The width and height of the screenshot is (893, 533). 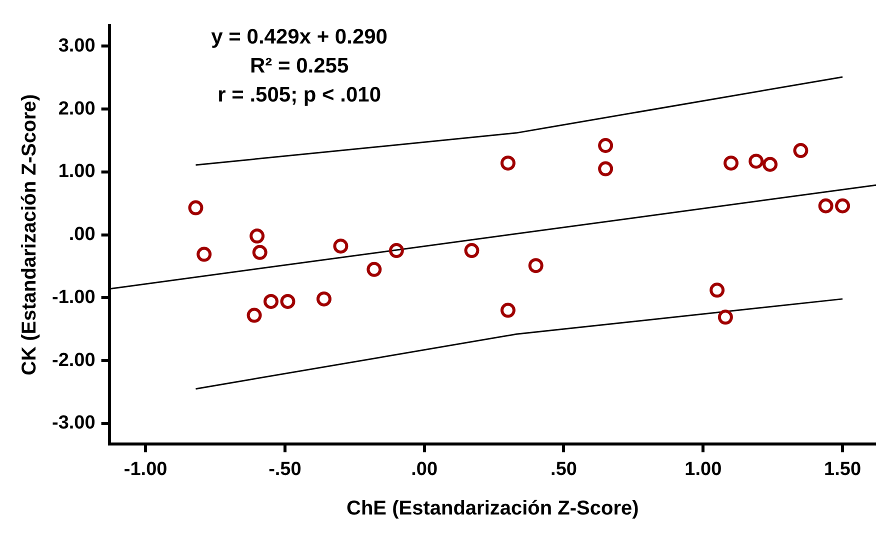 What do you see at coordinates (563, 469) in the screenshot?
I see `x-tick-label: .50` at bounding box center [563, 469].